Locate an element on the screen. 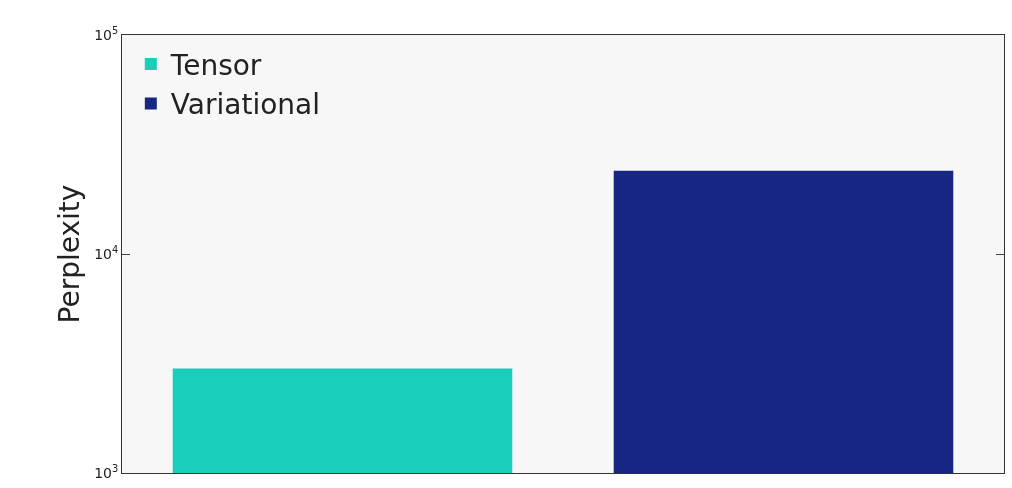  legend-label: Tensor is located at coordinates (215, 65).